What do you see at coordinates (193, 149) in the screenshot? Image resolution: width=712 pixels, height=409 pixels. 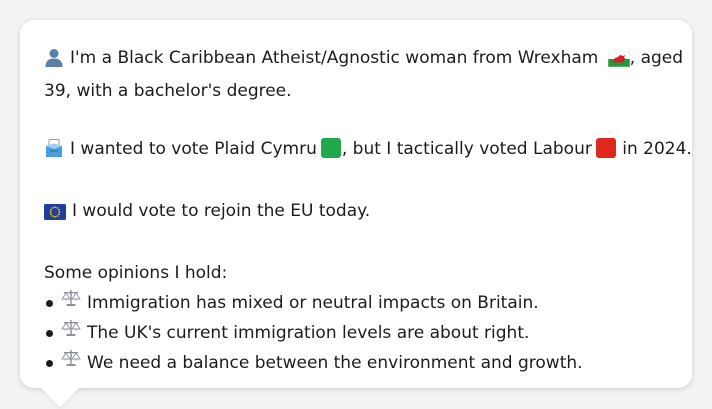 I see `vote-text-part-1: I wanted to vote Plaid Cymru` at bounding box center [193, 149].